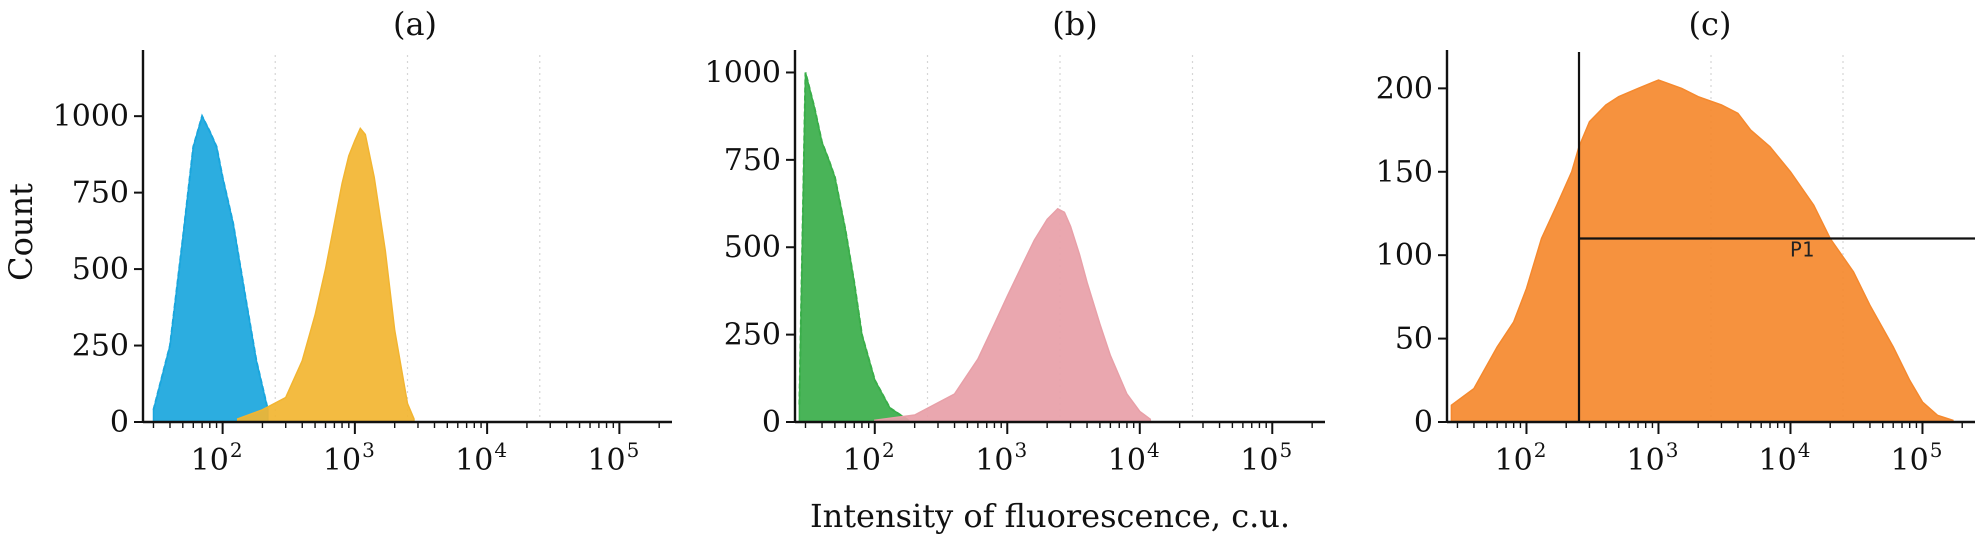  Describe the element at coordinates (1404, 88) in the screenshot. I see `y-tick-label: 200` at that location.